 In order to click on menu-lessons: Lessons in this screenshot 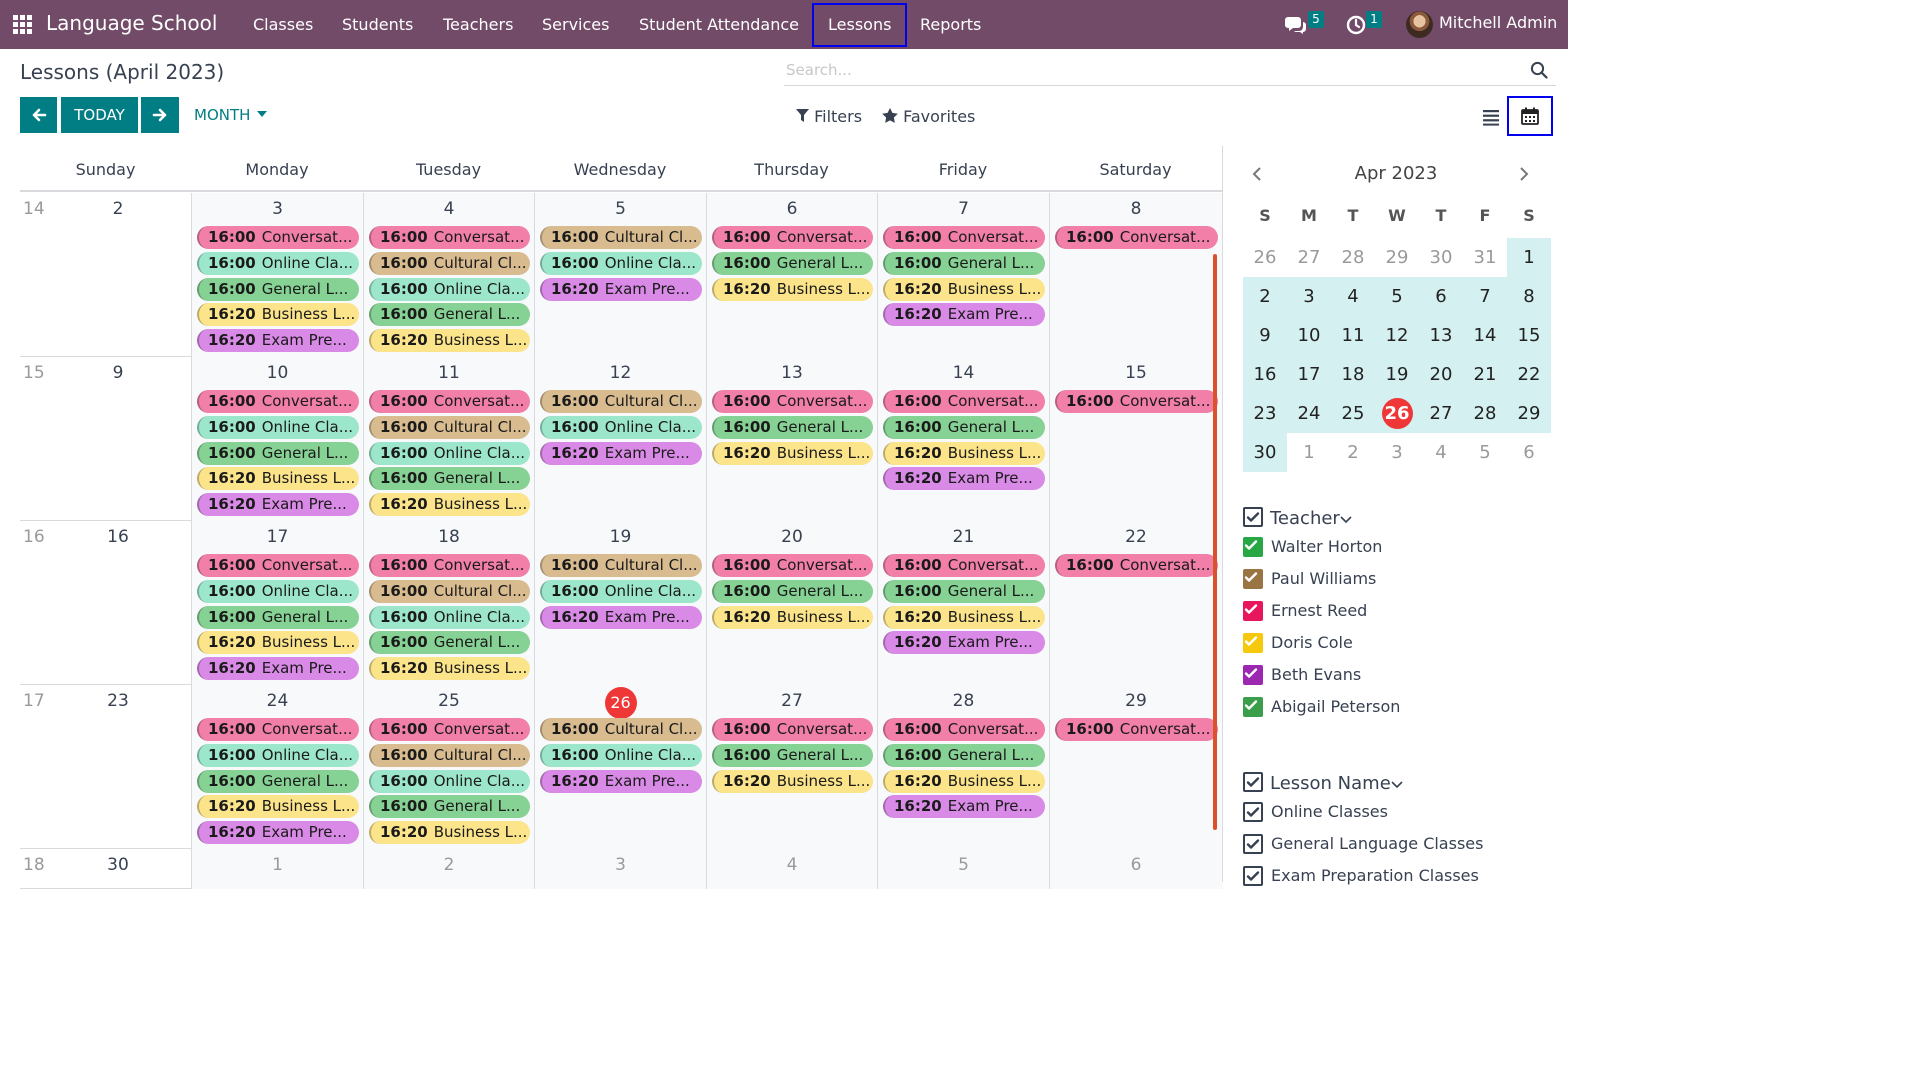, I will do `click(860, 25)`.